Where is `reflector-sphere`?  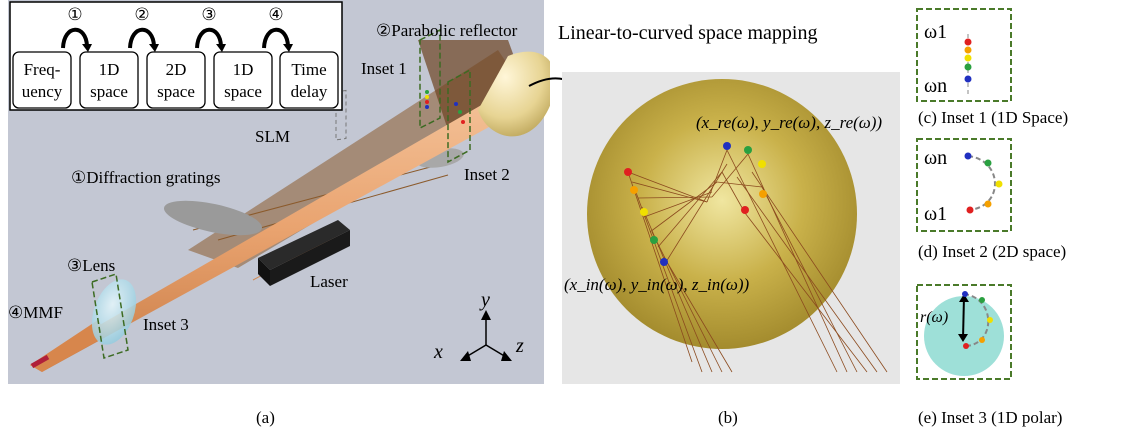 reflector-sphere is located at coordinates (722, 214).